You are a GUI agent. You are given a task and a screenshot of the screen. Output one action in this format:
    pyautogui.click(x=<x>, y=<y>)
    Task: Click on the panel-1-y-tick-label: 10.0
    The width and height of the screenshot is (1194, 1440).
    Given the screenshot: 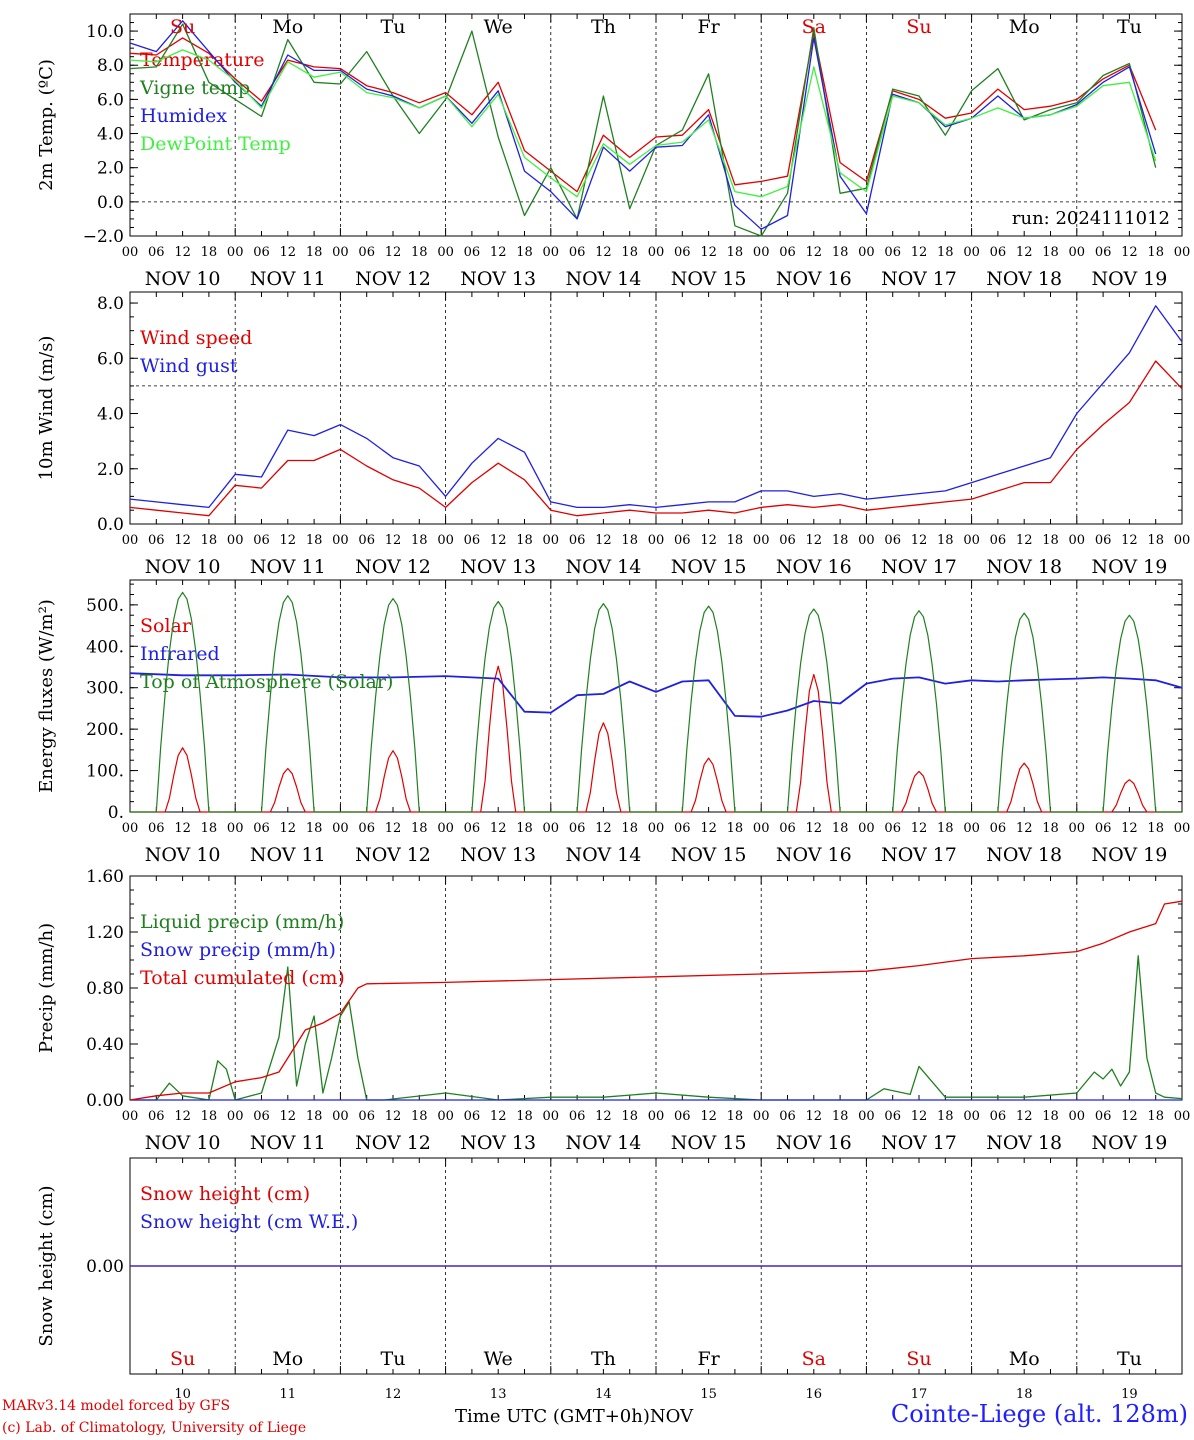 What is the action you would take?
    pyautogui.click(x=105, y=32)
    